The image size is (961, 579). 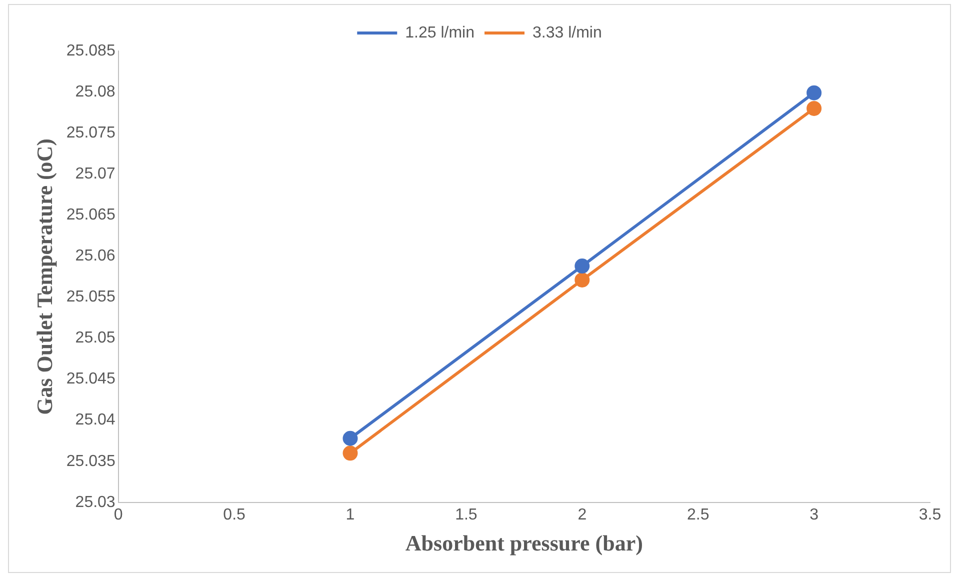 I want to click on y-tick-label: 25.065, so click(x=91, y=215).